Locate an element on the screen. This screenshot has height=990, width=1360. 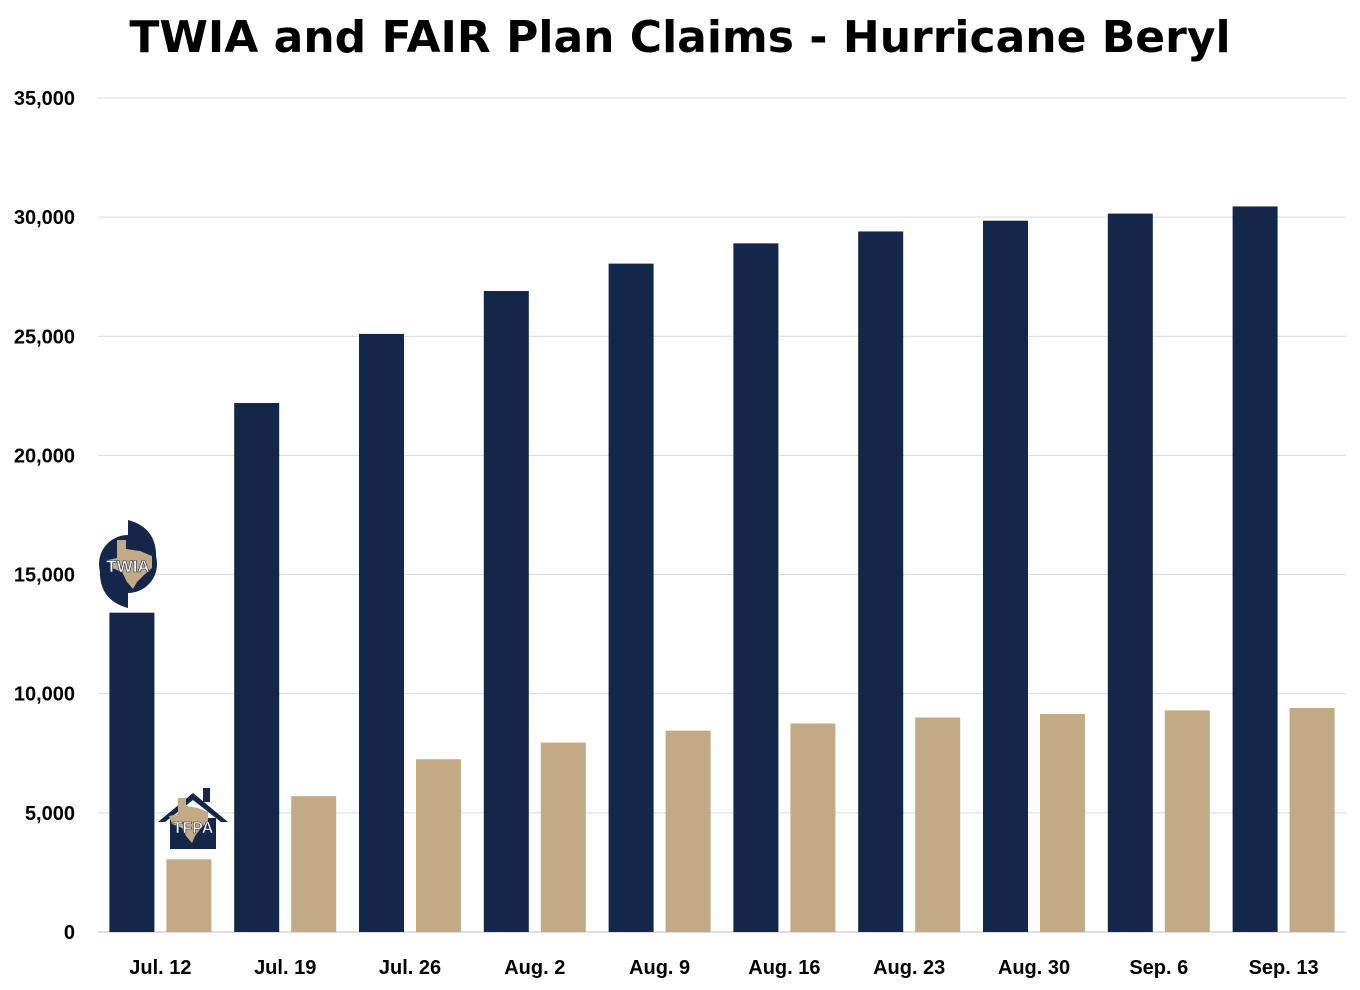
y-tick-label: 5,000 is located at coordinates (50, 814).